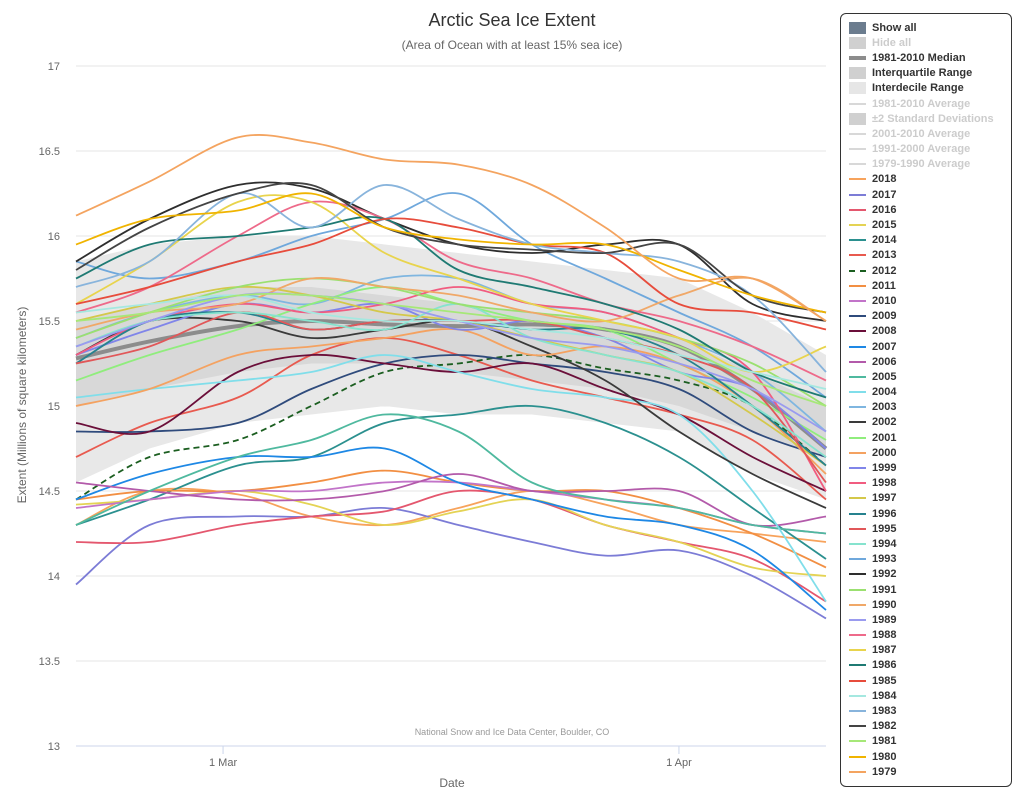 The height and width of the screenshot is (806, 1024). What do you see at coordinates (884, 270) in the screenshot?
I see `legend-label: 2012` at bounding box center [884, 270].